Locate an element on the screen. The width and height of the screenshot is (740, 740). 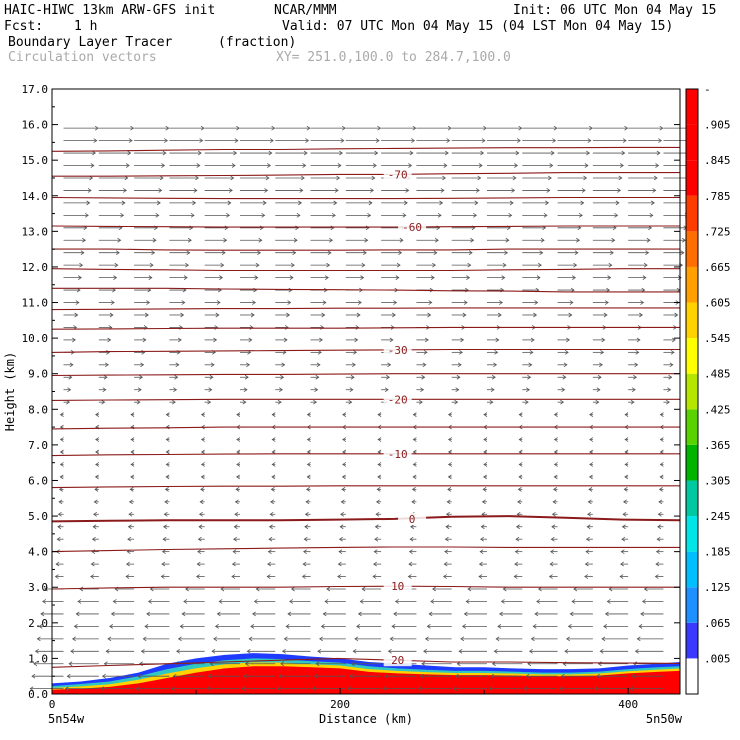
contour-label: -70 is located at coordinates (398, 174).